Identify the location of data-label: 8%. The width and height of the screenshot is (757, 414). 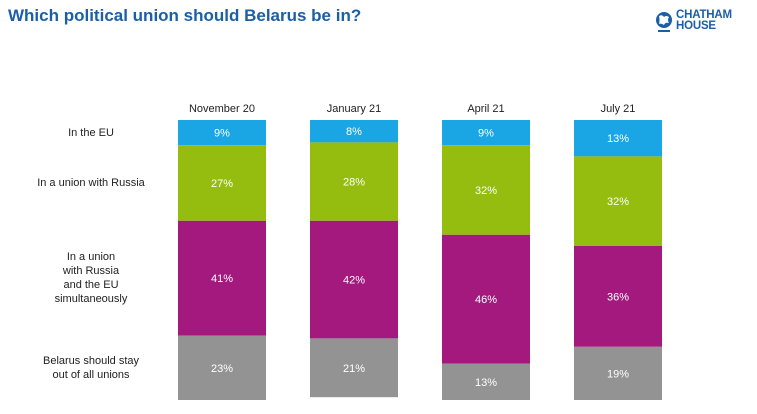
(354, 132).